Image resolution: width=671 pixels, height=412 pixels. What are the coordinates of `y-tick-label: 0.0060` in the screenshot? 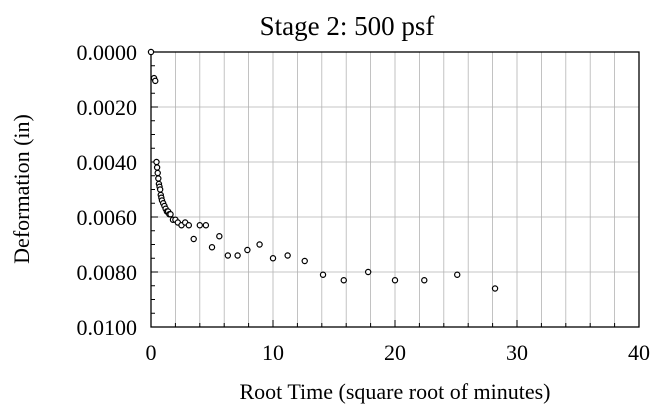 It's located at (107, 217).